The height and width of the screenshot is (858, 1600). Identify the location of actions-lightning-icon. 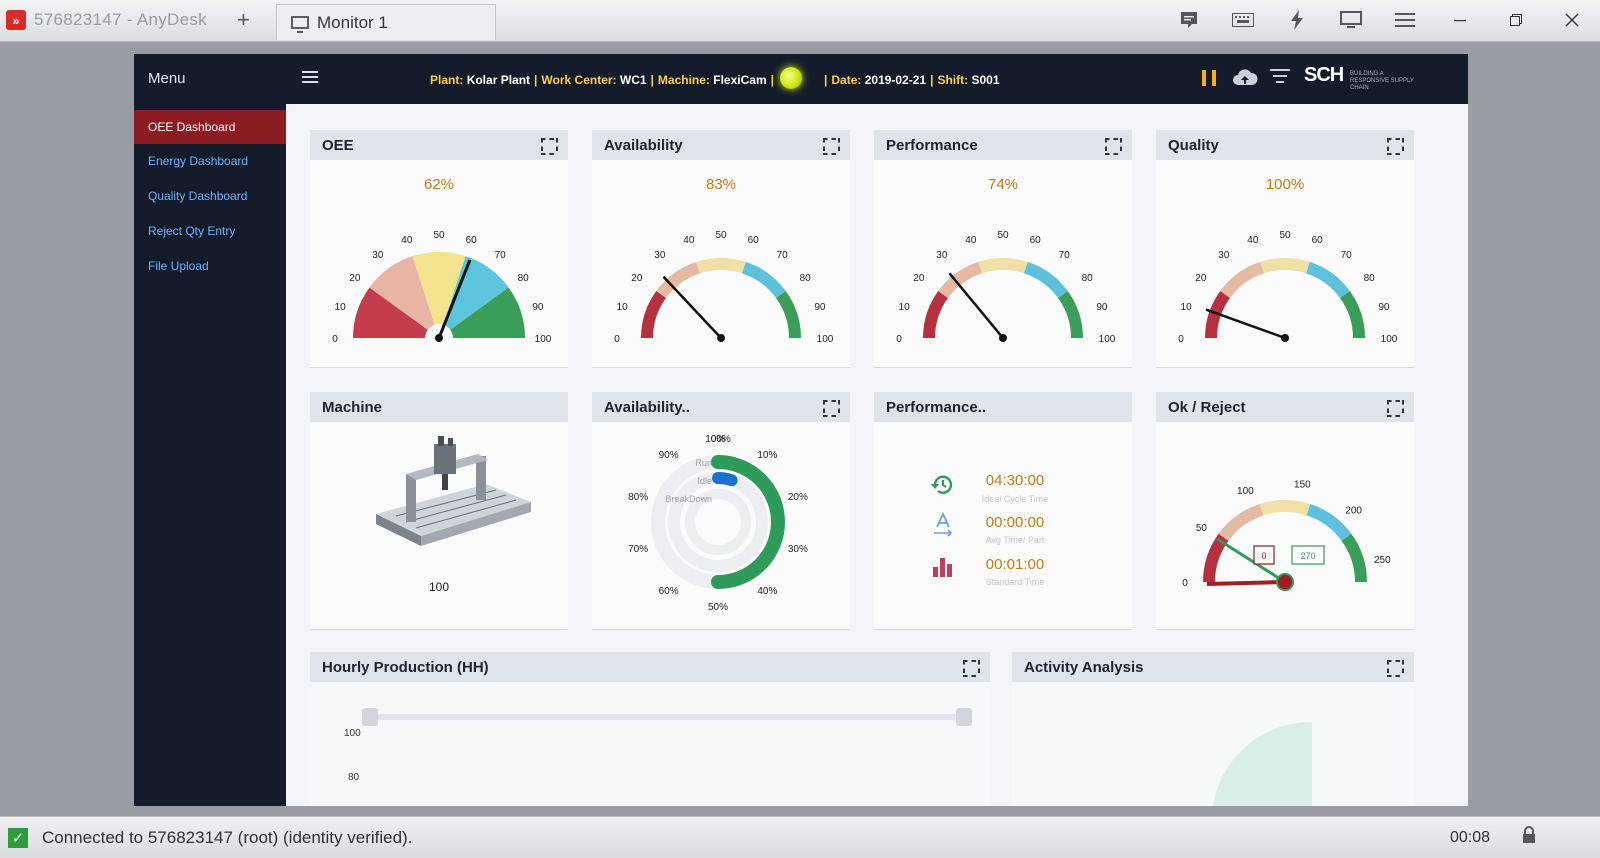
(1297, 20).